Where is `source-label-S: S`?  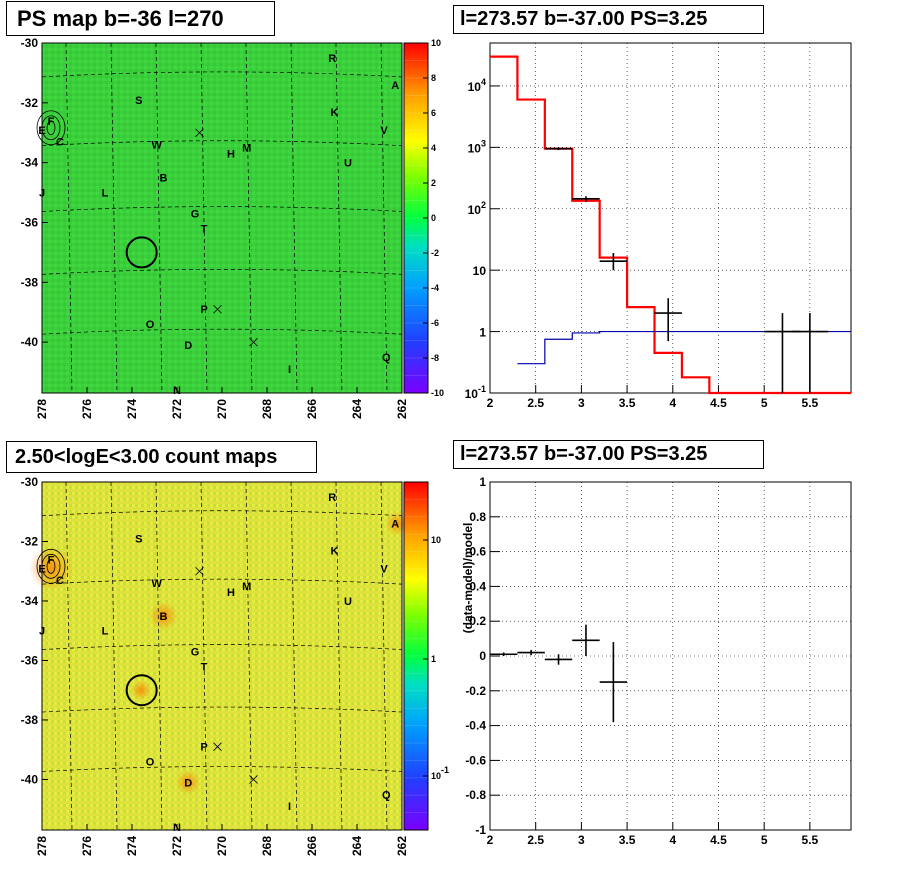
source-label-S: S is located at coordinates (138, 540).